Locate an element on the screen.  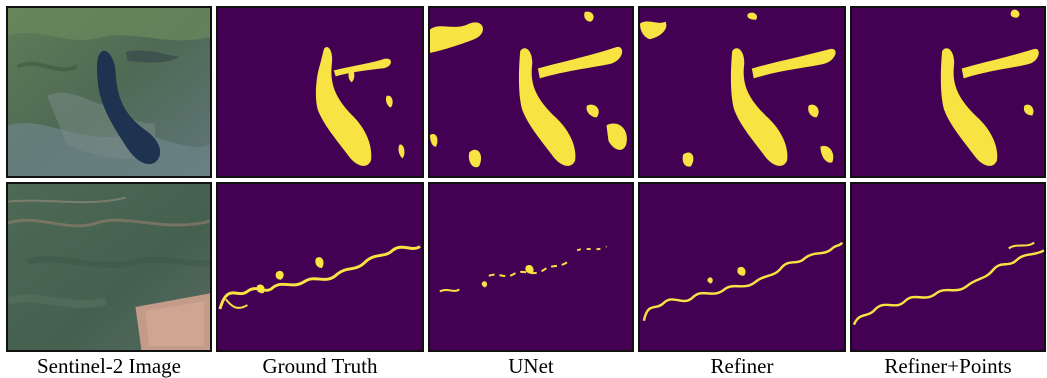
unet-prediction-river is located at coordinates (531, 267).